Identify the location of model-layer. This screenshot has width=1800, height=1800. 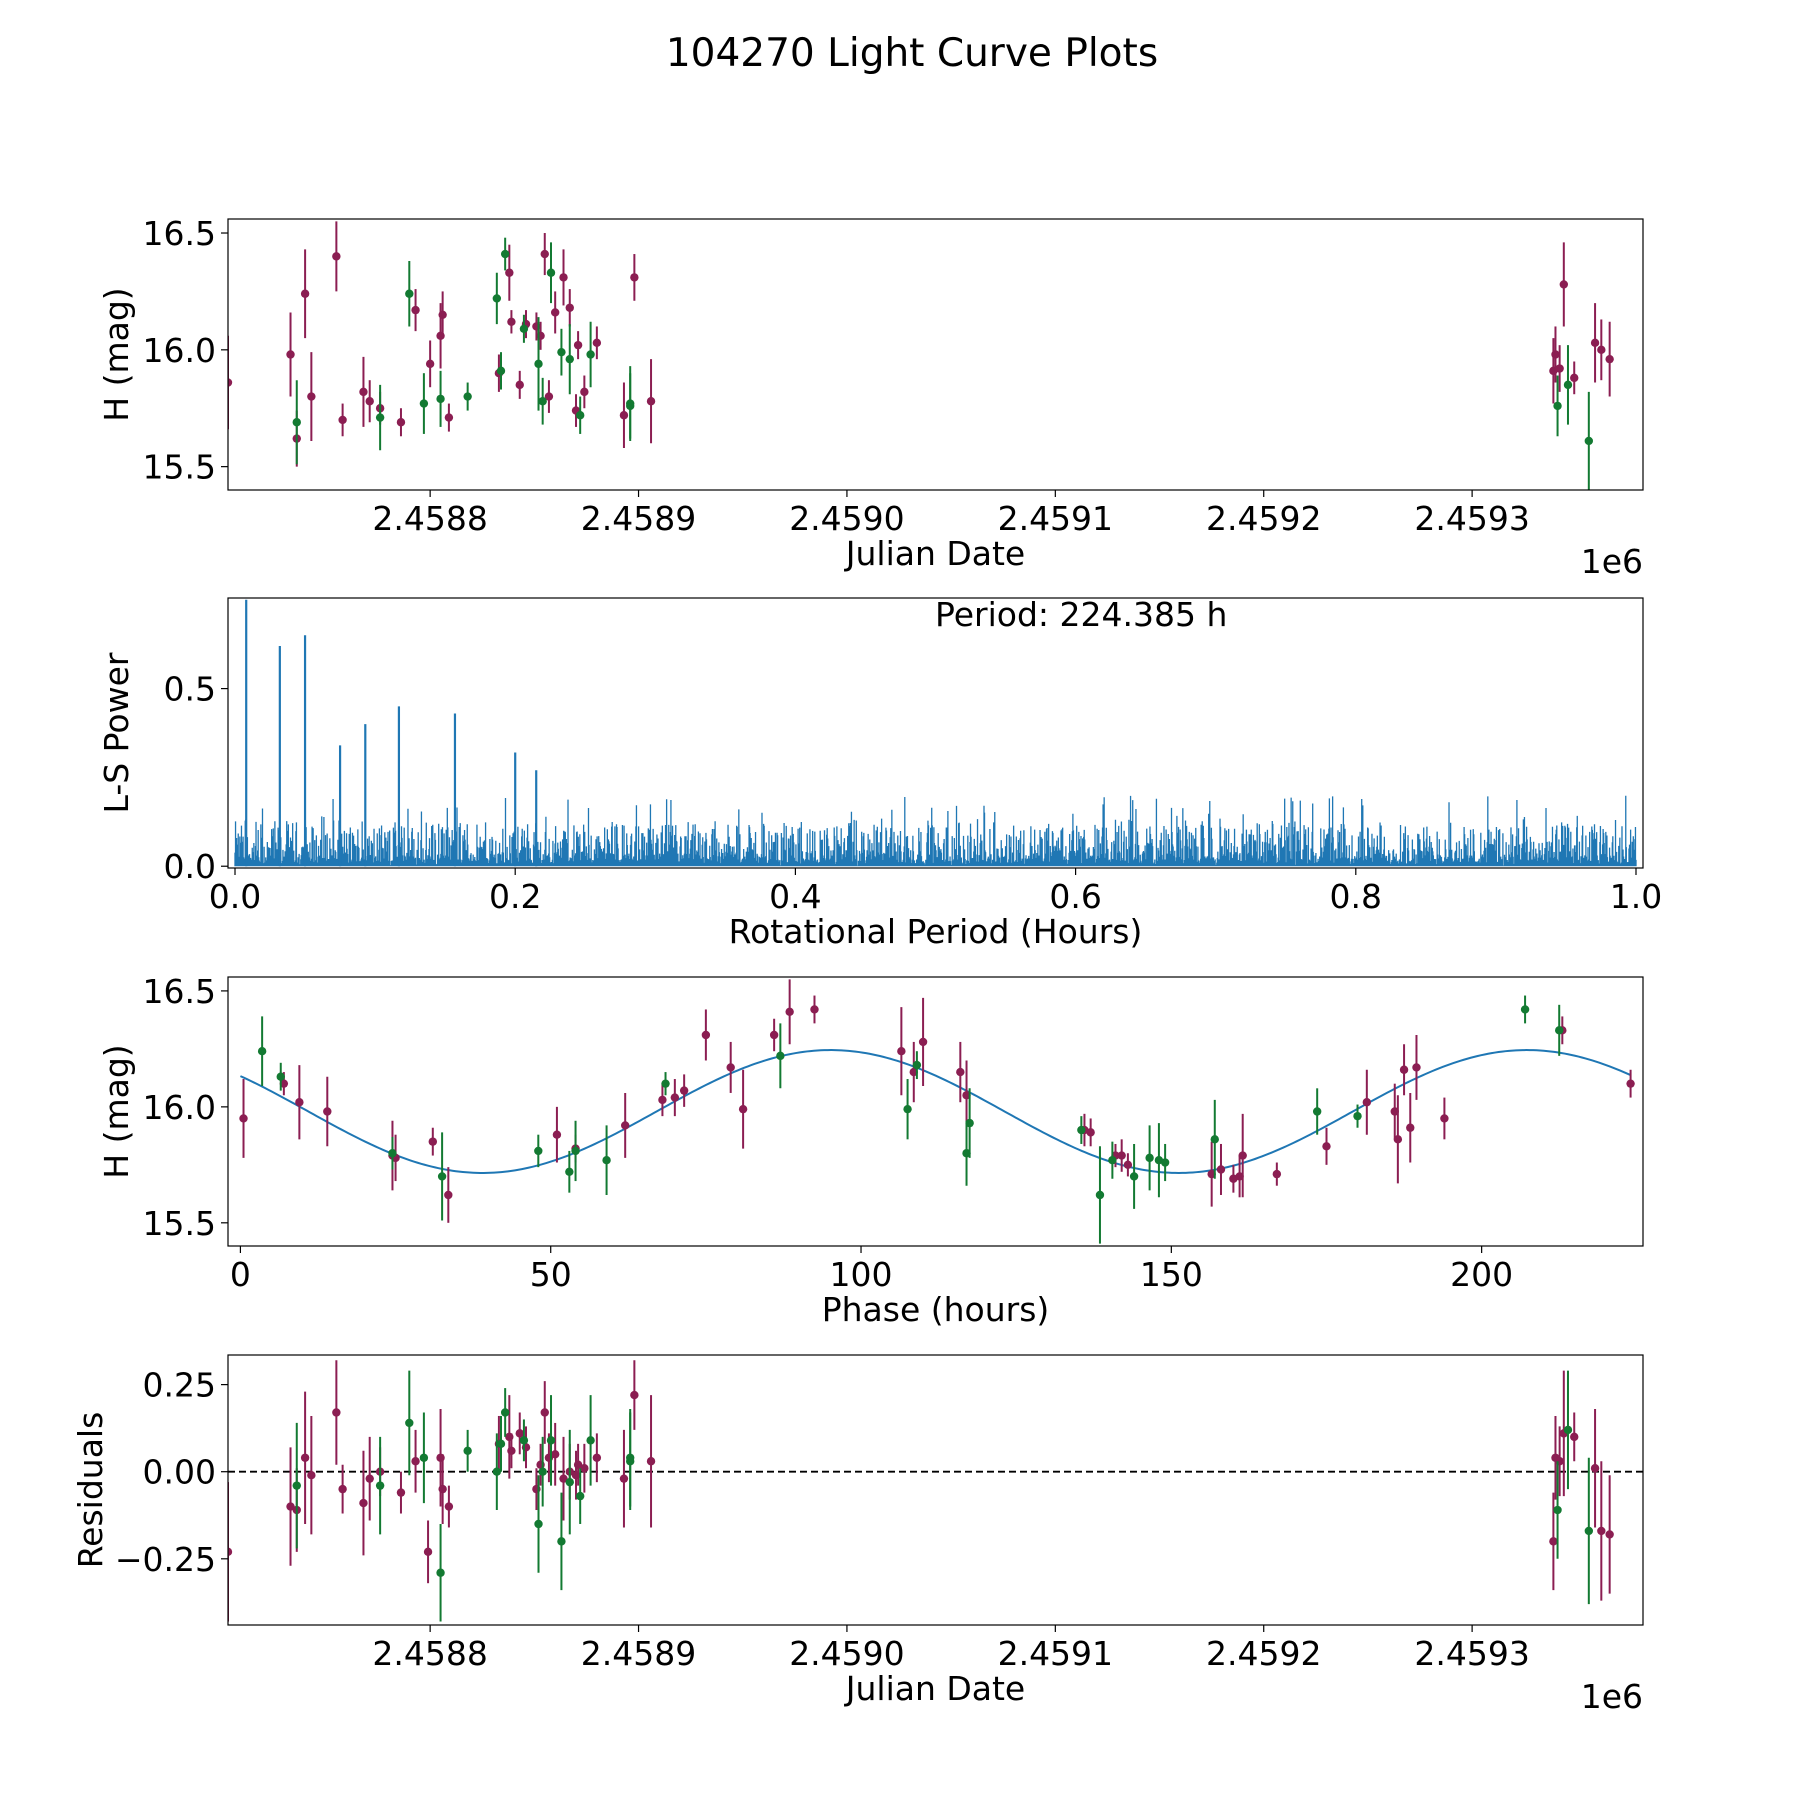
(935, 1111).